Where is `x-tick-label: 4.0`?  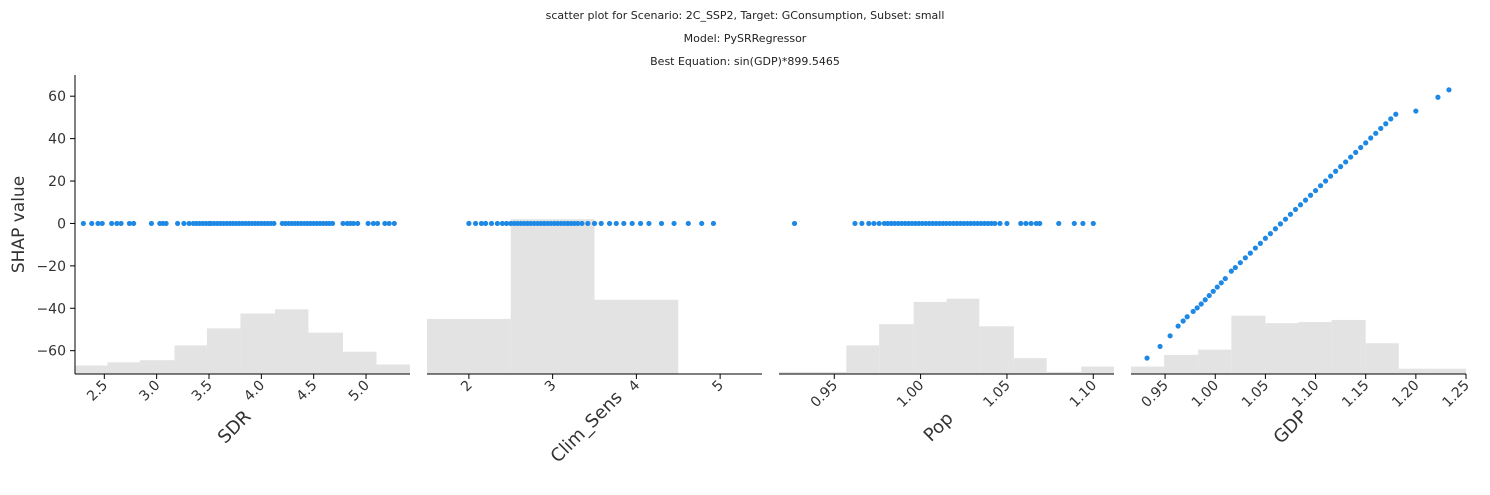 x-tick-label: 4.0 is located at coordinates (254, 391).